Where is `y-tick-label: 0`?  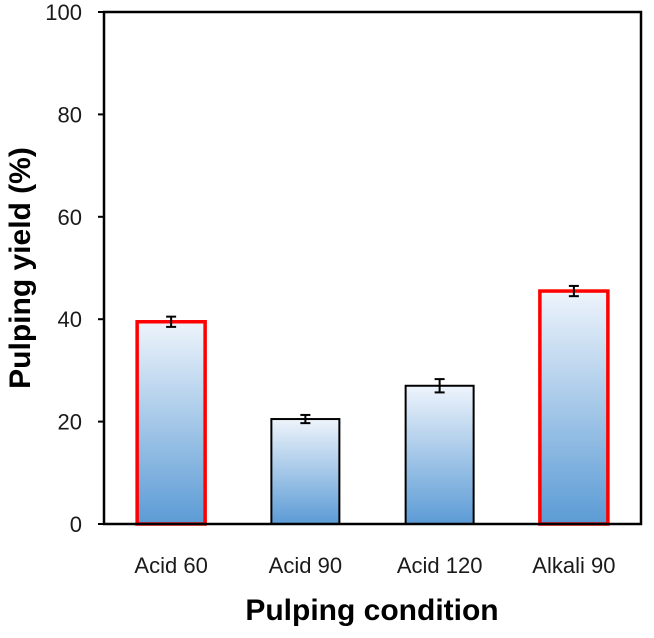 y-tick-label: 0 is located at coordinates (76, 524).